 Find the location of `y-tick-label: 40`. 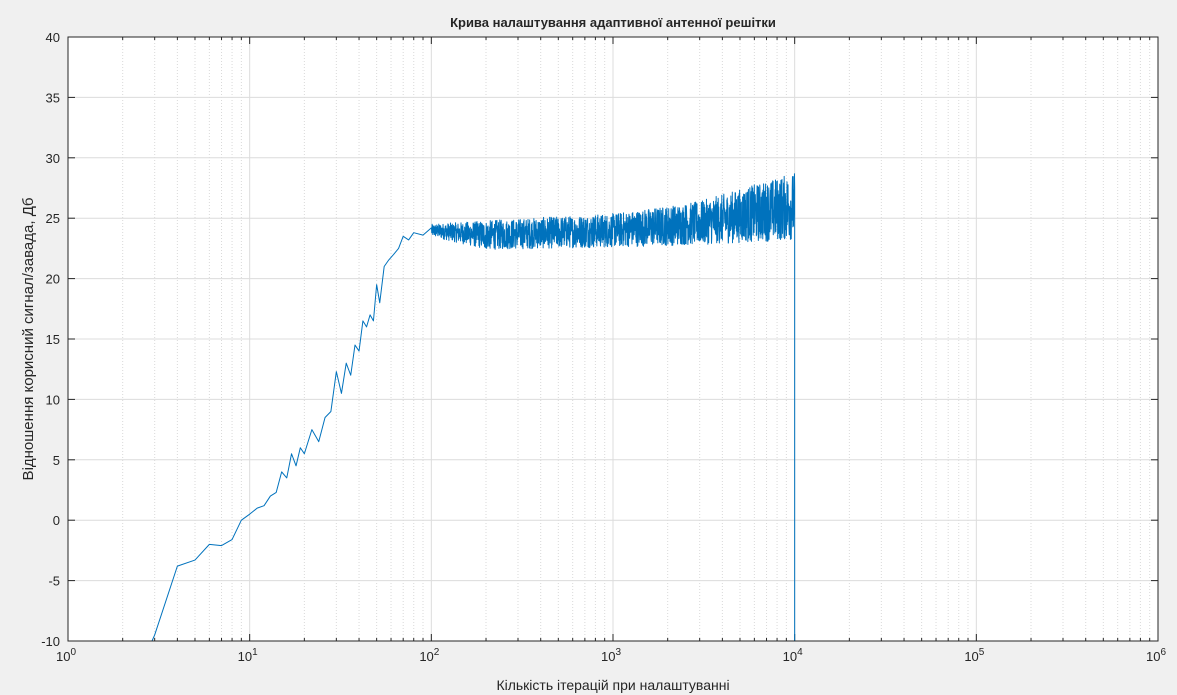

y-tick-label: 40 is located at coordinates (53, 37).